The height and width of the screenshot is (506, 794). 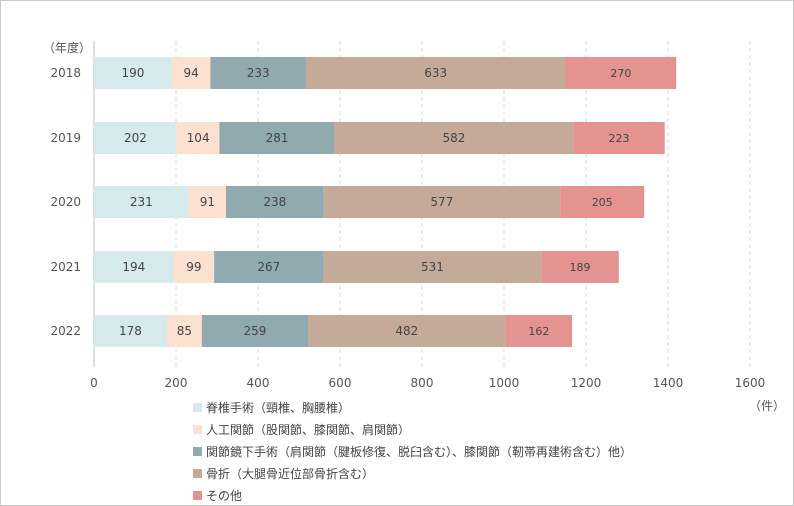 What do you see at coordinates (668, 383) in the screenshot?
I see `x-tick-label: 1400` at bounding box center [668, 383].